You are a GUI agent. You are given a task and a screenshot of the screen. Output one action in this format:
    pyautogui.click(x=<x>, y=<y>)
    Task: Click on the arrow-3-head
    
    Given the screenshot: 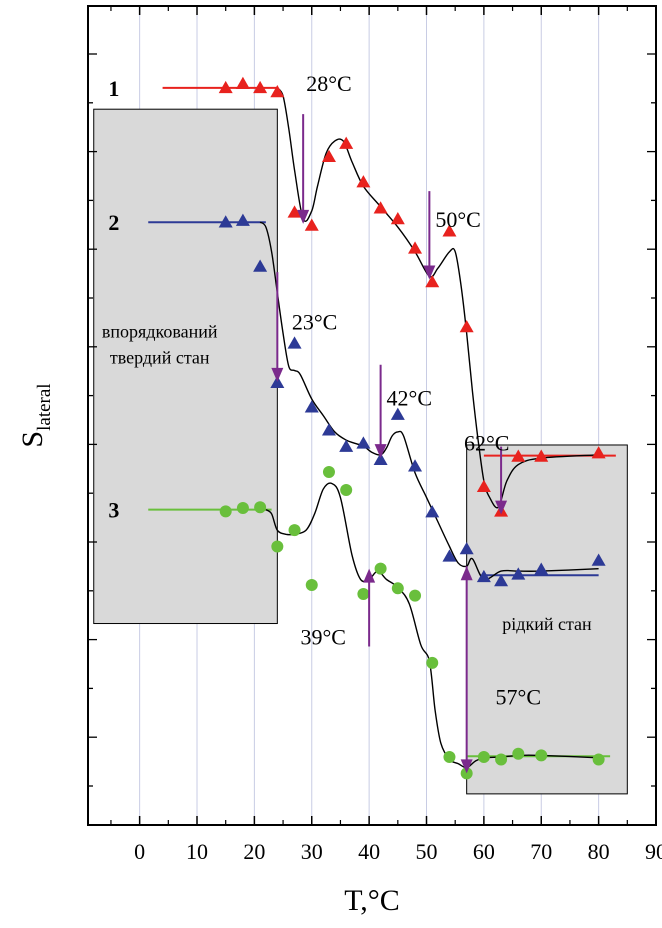 What is the action you would take?
    pyautogui.click(x=277, y=374)
    